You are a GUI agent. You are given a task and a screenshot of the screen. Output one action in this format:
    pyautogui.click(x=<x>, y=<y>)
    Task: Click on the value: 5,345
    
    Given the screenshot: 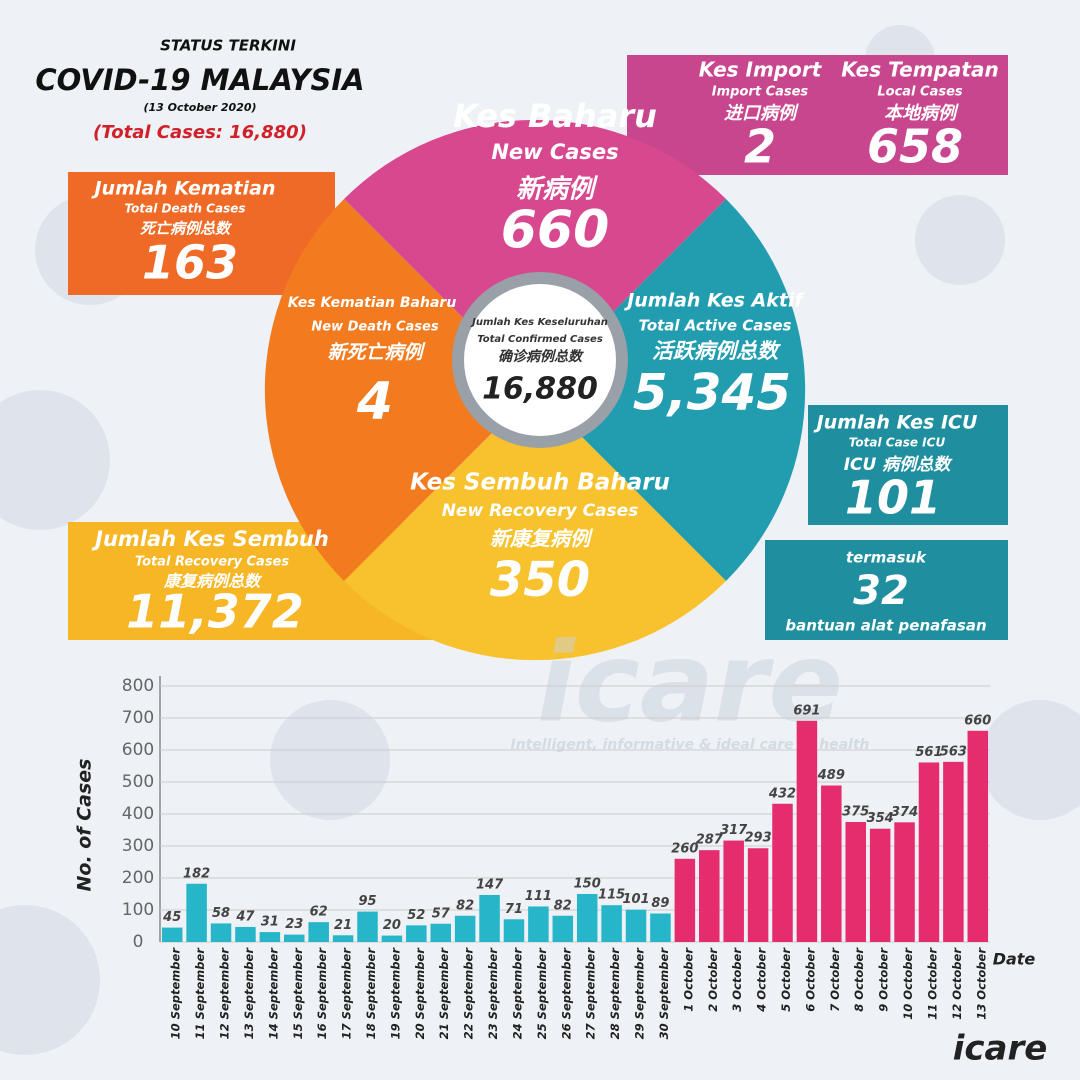 What is the action you would take?
    pyautogui.click(x=712, y=393)
    